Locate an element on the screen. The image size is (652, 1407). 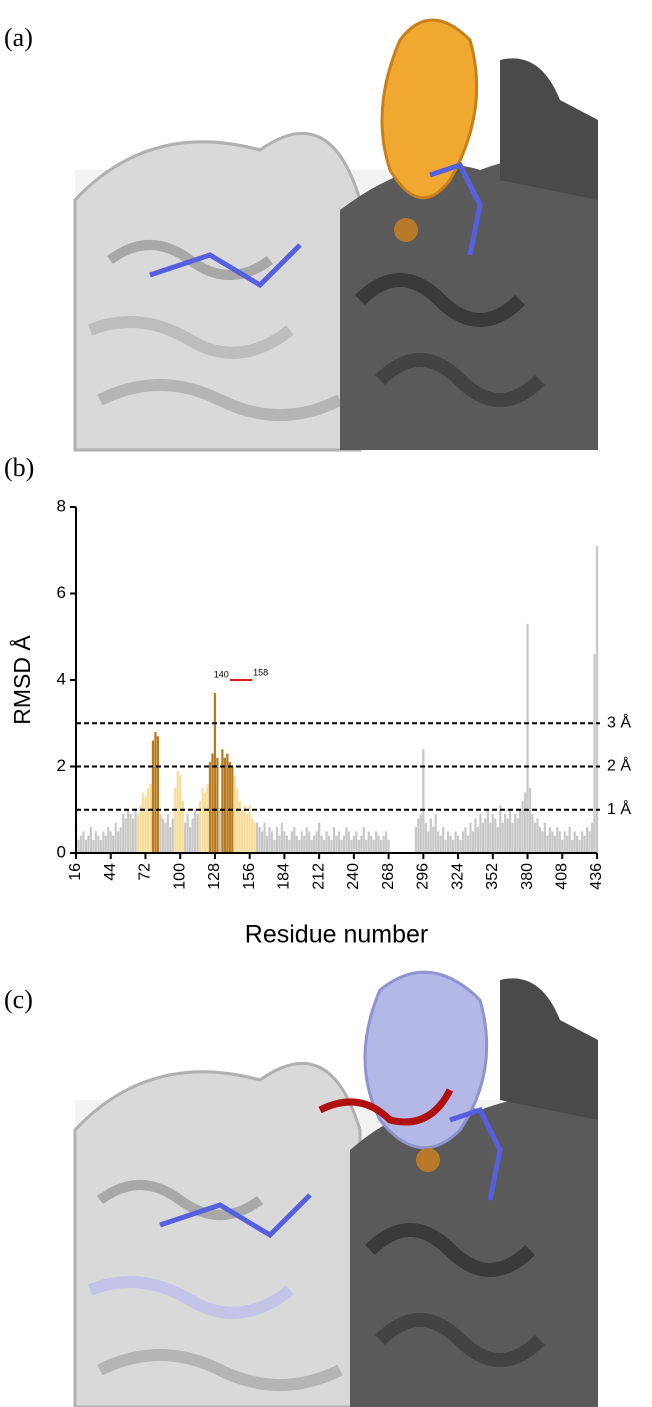
x-tick-label: 156 is located at coordinates (249, 876).